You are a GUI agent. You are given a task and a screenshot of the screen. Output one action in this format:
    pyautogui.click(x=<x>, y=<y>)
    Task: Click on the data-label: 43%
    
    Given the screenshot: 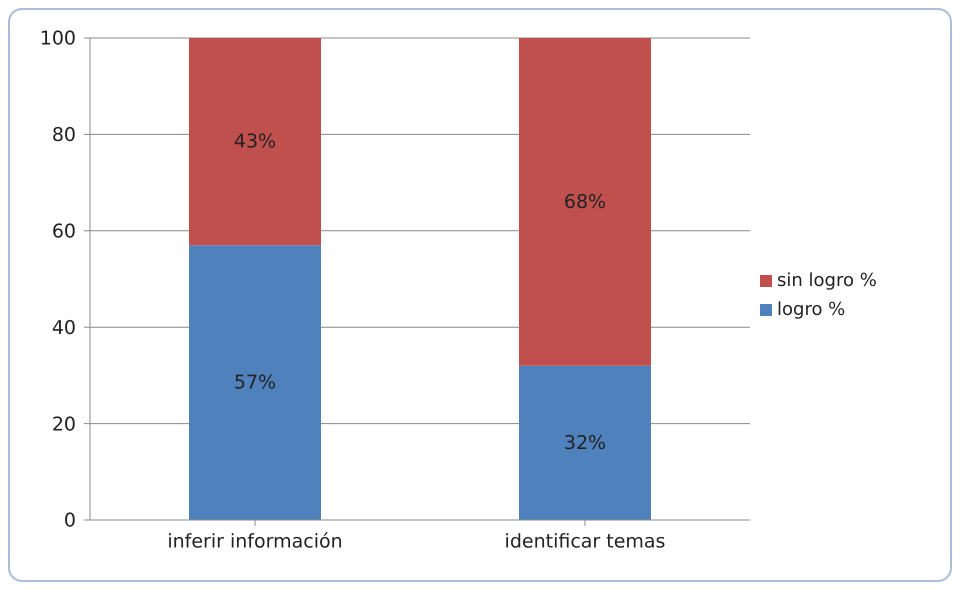 What is the action you would take?
    pyautogui.click(x=255, y=141)
    